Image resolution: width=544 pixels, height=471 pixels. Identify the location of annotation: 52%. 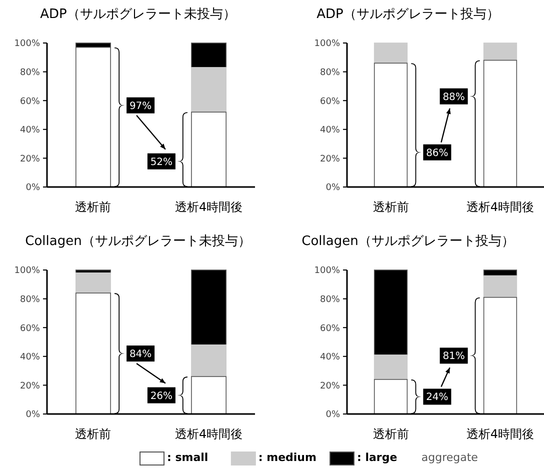
(161, 162).